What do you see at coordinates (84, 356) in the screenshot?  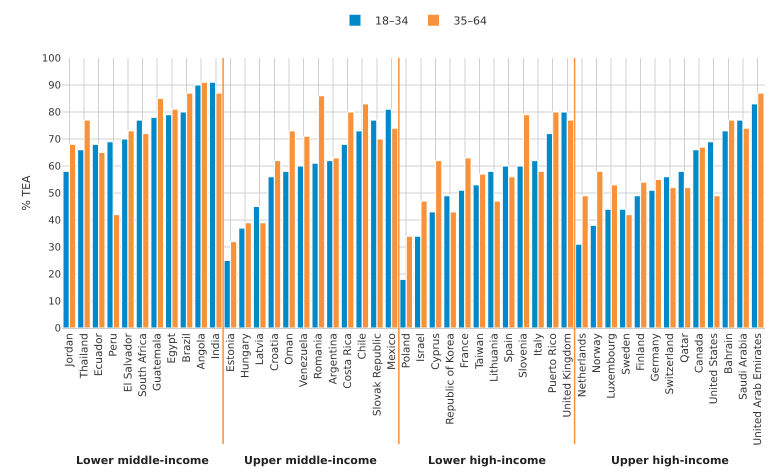 I see `x-tick-label: Thailand` at bounding box center [84, 356].